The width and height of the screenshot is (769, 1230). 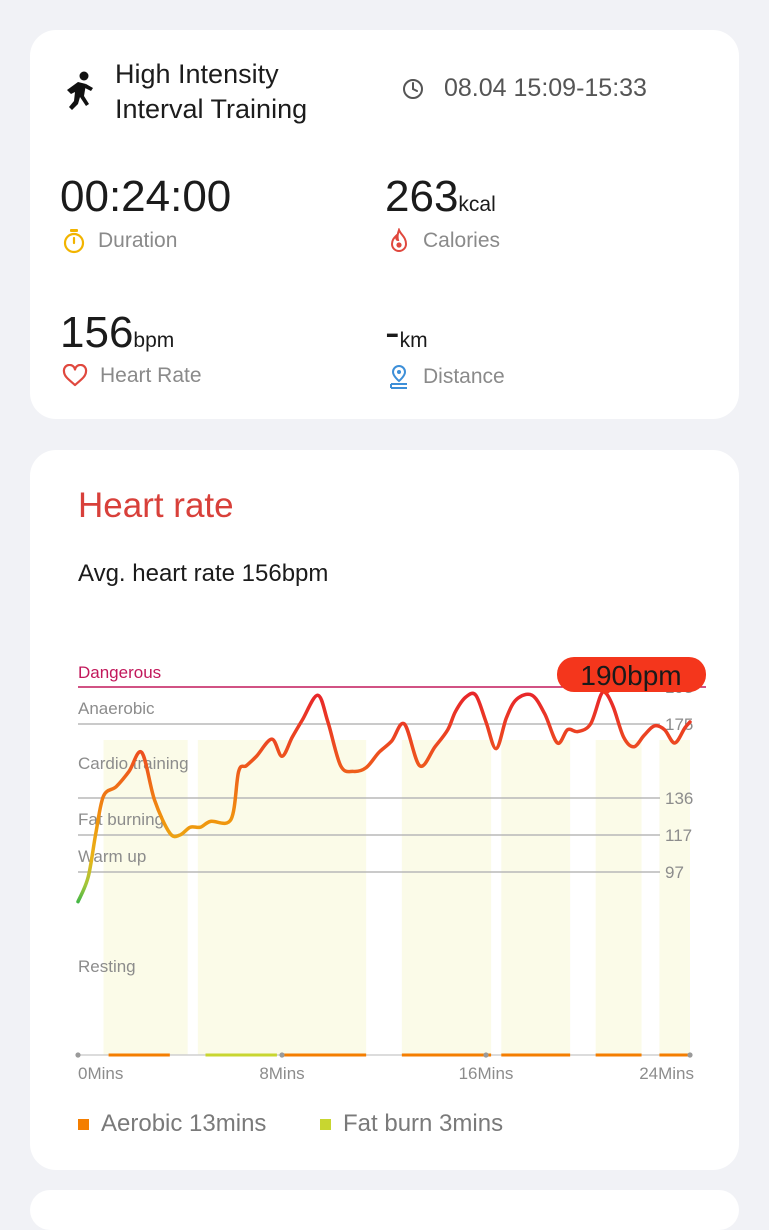 What do you see at coordinates (545, 88) in the screenshot?
I see `workout-time-range: 08.04 15:09-15:33` at bounding box center [545, 88].